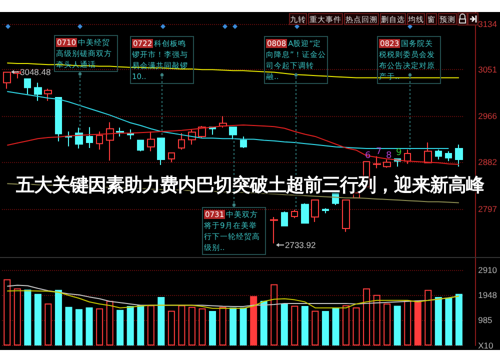 Image resolution: width=500 pixels, height=362 pixels. I want to click on annotation: 3048.48, so click(35, 72).